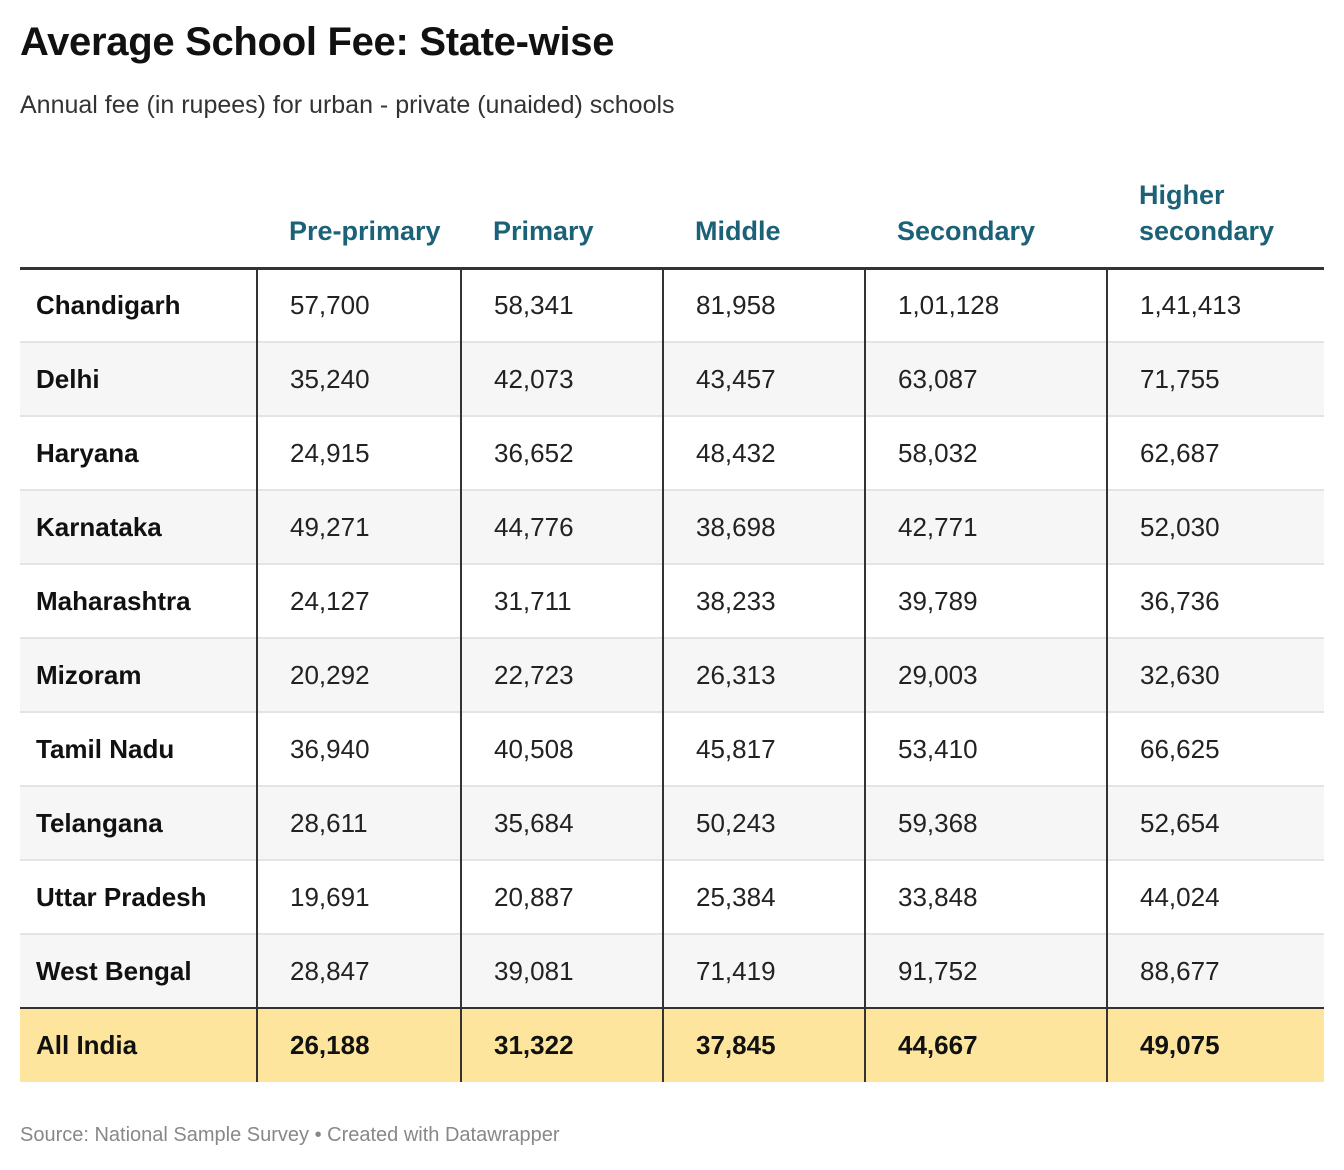  Describe the element at coordinates (138, 896) in the screenshot. I see `state-name-cell: Uttar Pradesh` at that location.